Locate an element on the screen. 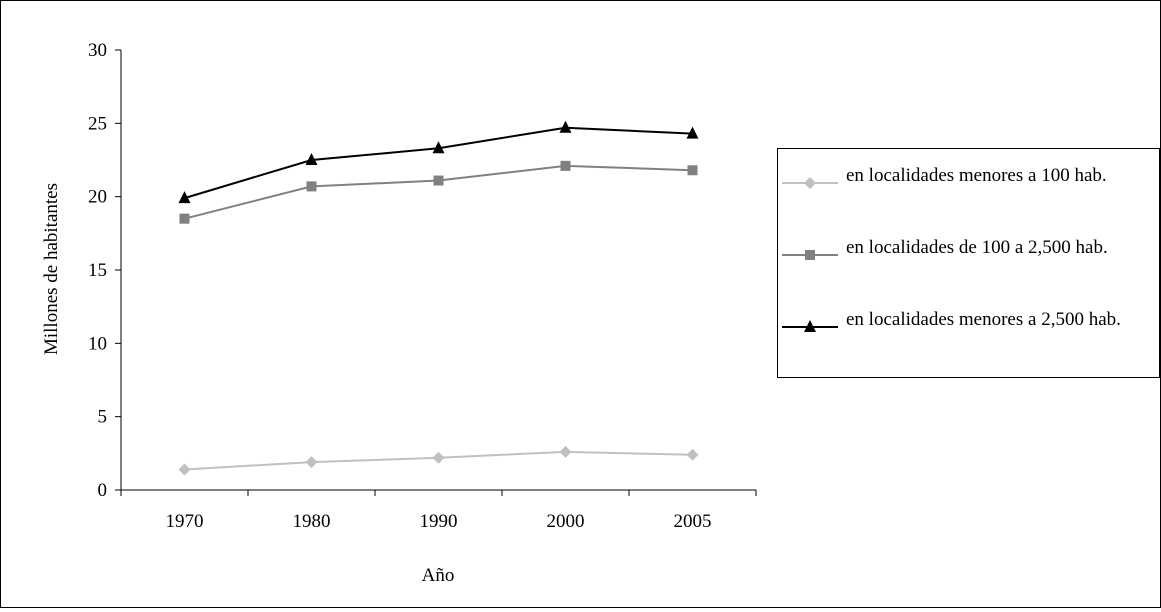 This screenshot has height=612, width=1161. x-tick-label: 2000 is located at coordinates (566, 521).